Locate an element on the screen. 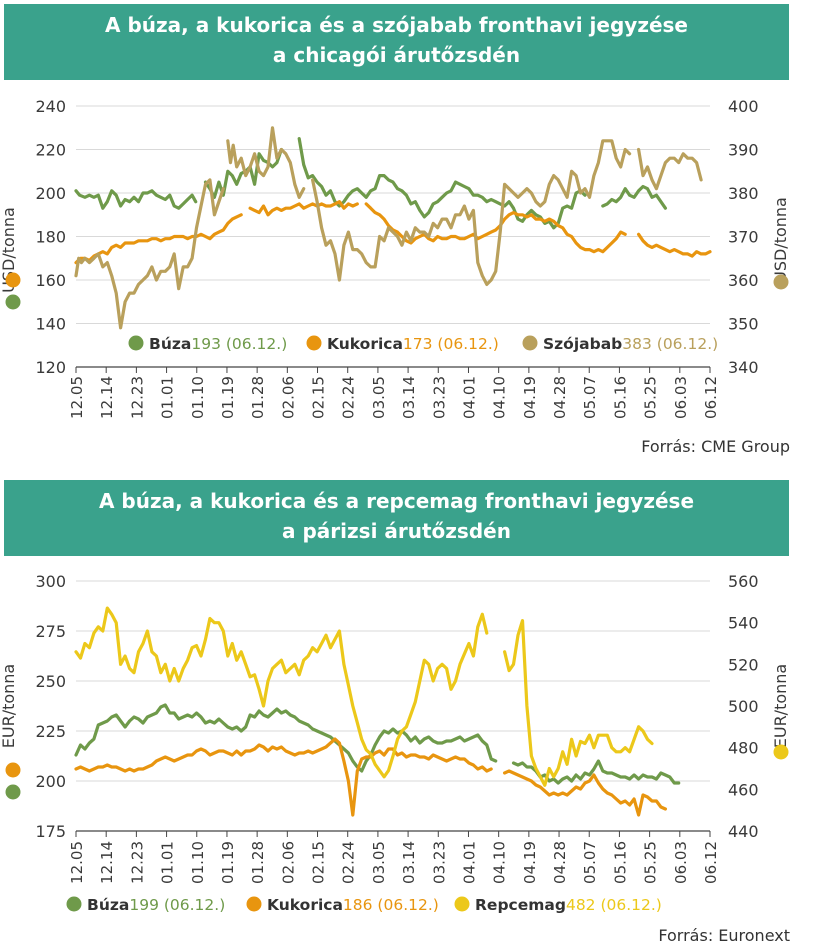 Image resolution: width=814 pixels, height=950 pixels. legend-entry: Búza199 (06.12.) is located at coordinates (156, 905).